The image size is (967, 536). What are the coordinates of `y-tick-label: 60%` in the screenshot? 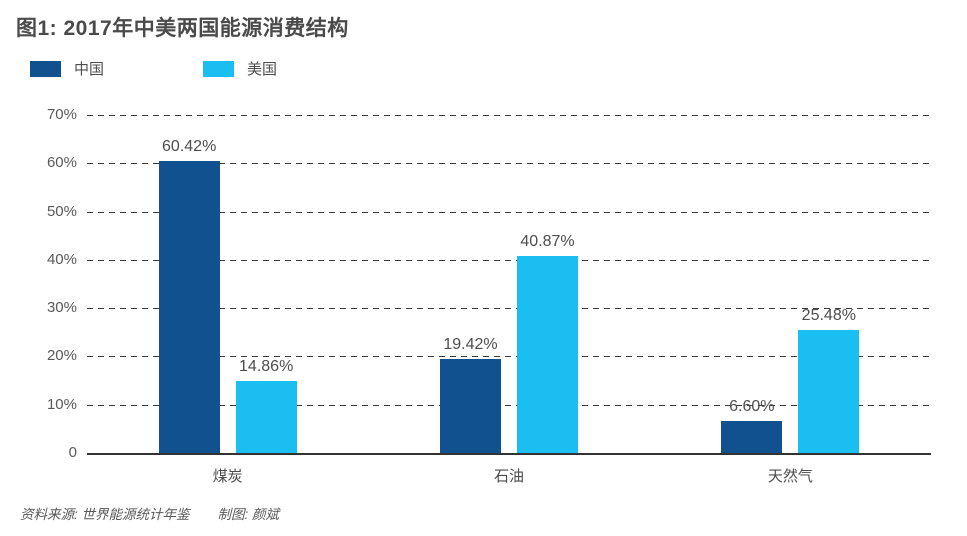 It's located at (61, 163).